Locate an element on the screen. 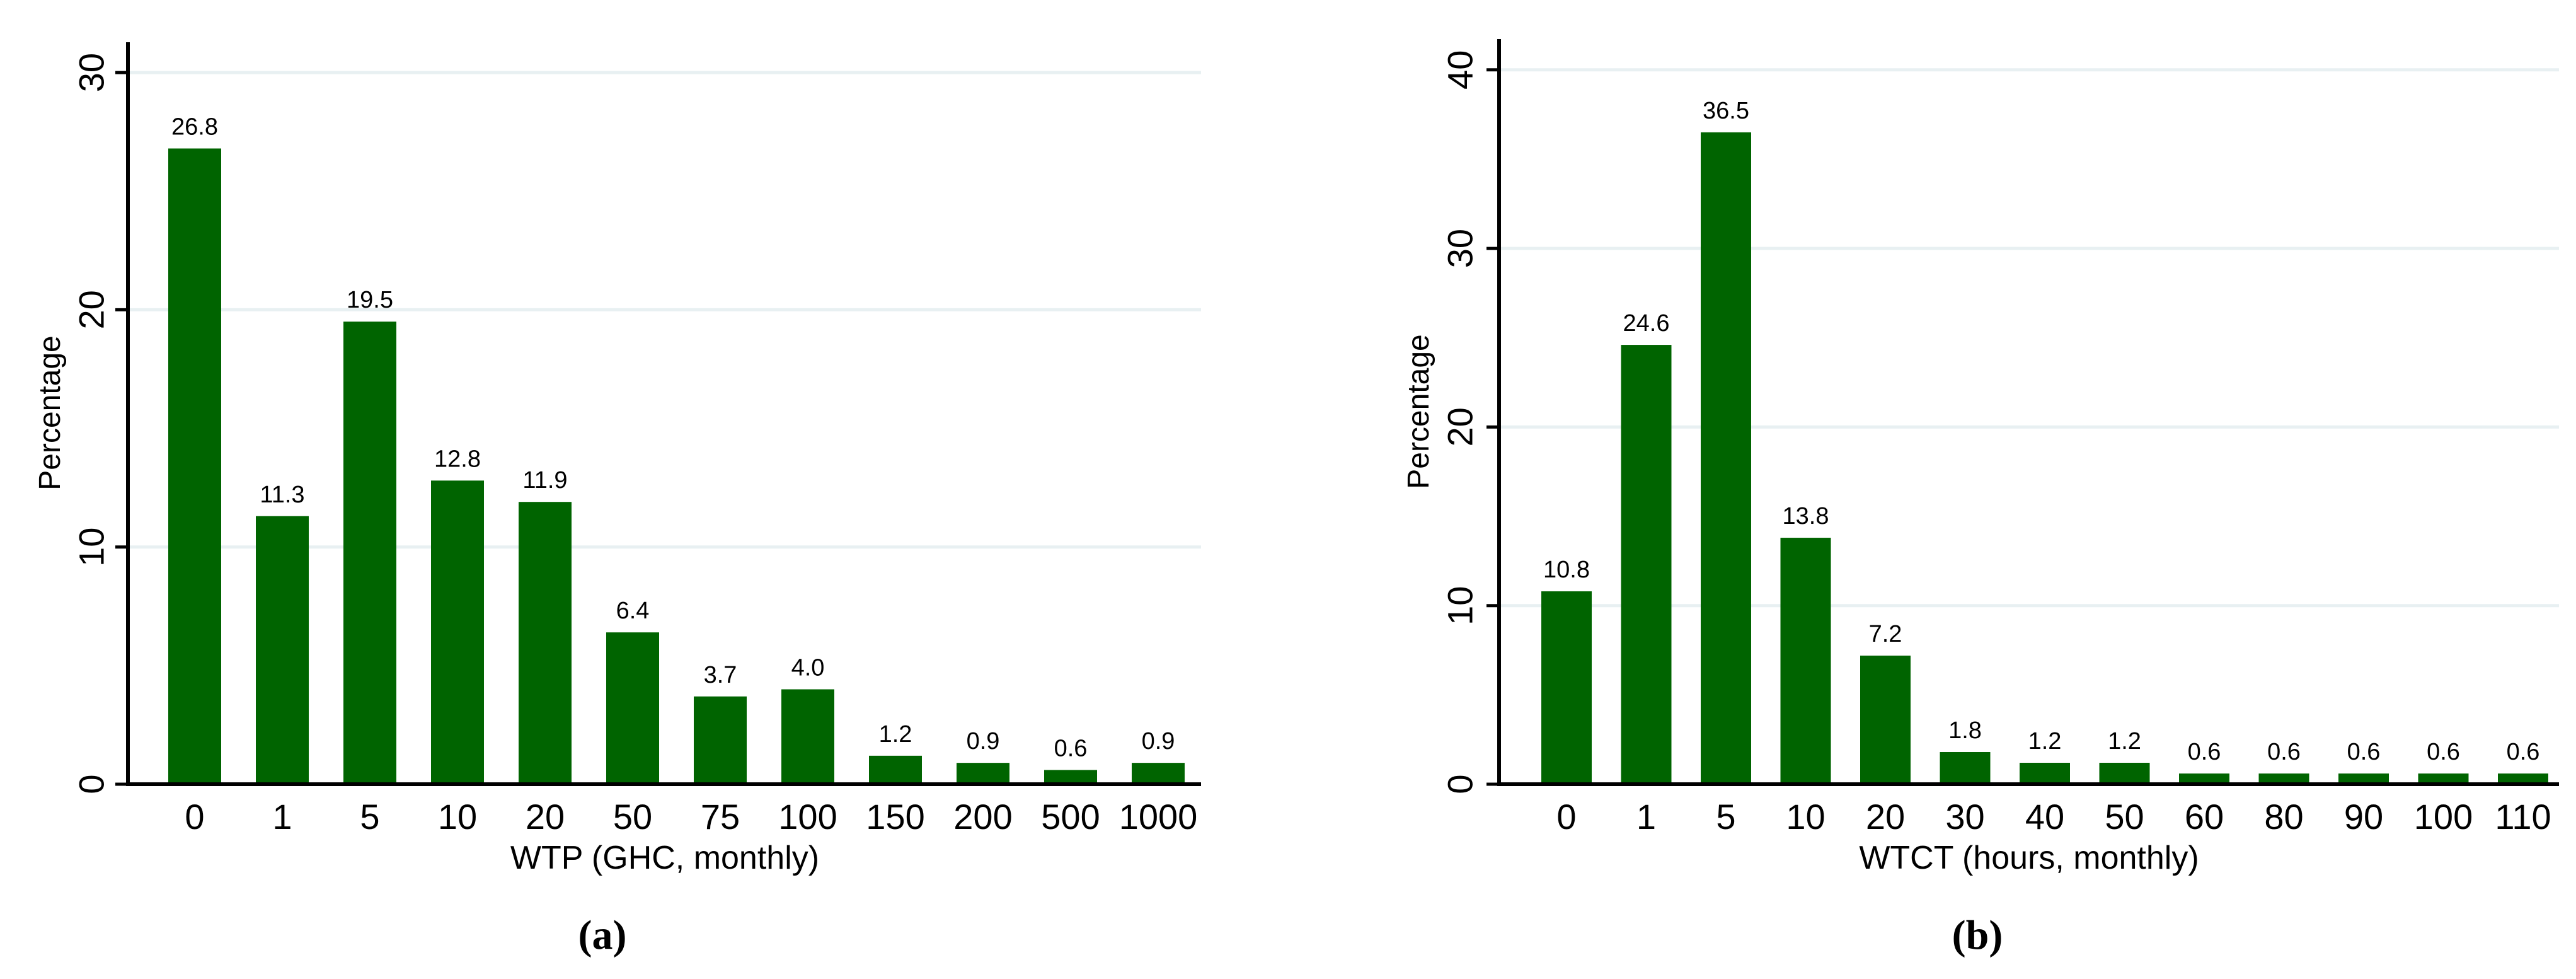  bar-value-label: 4.0 is located at coordinates (808, 667).